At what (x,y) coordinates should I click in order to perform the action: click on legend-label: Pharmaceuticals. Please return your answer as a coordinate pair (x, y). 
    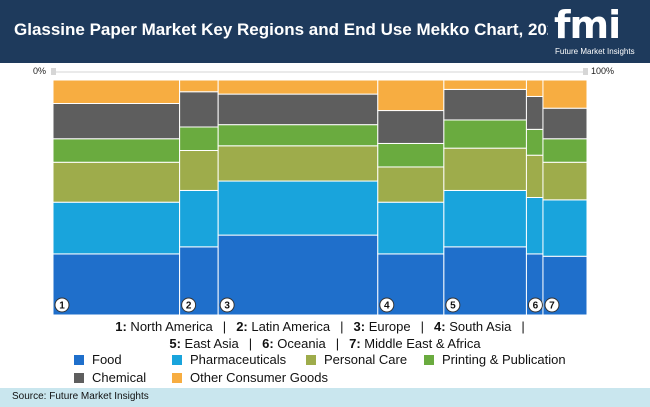
    Looking at the image, I should click on (238, 359).